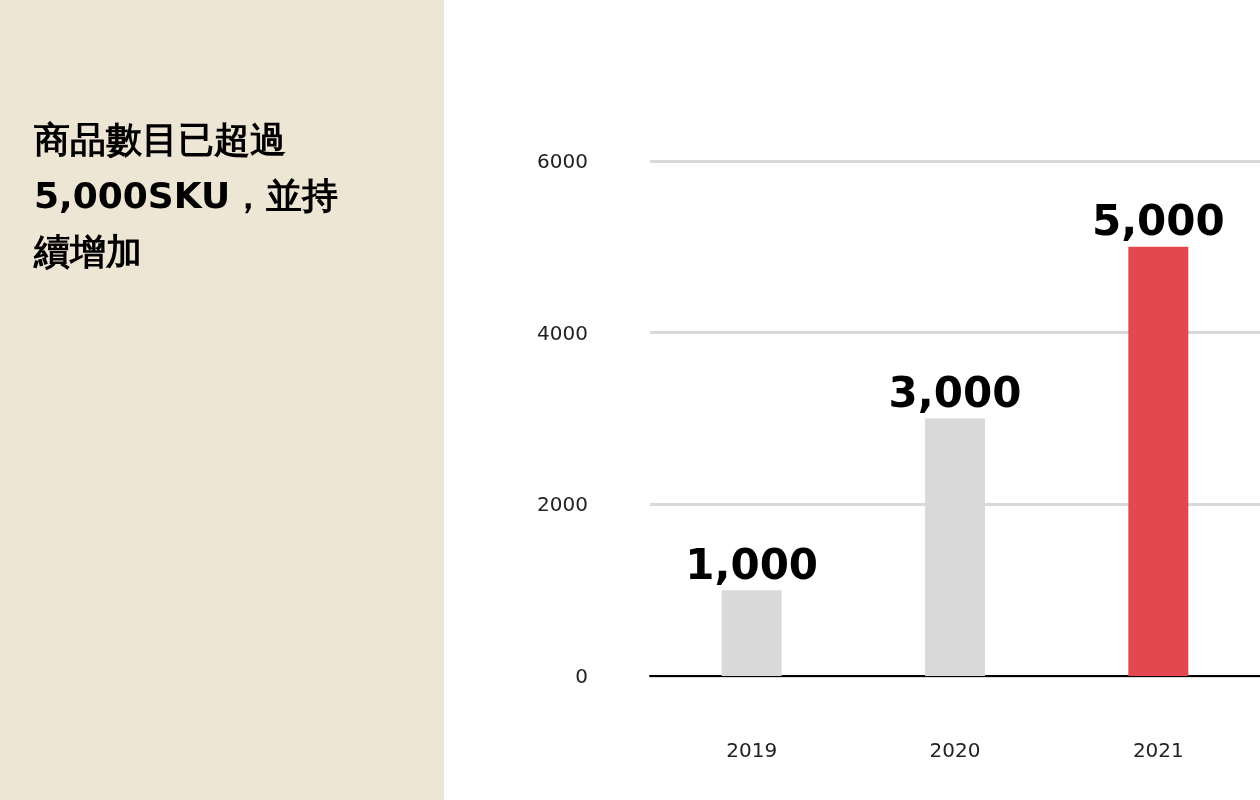 The width and height of the screenshot is (1260, 800). What do you see at coordinates (1158, 461) in the screenshot?
I see `bar` at bounding box center [1158, 461].